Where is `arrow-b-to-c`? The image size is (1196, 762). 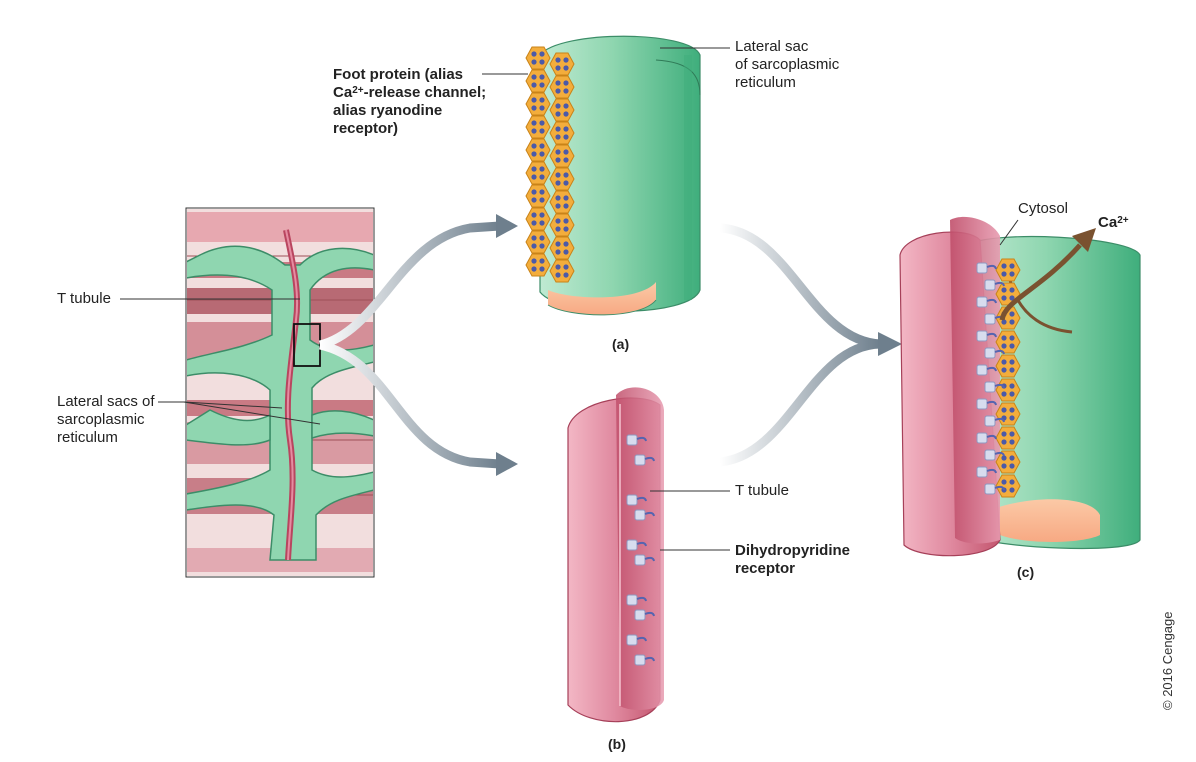
arrow-b-to-c is located at coordinates (810, 399).